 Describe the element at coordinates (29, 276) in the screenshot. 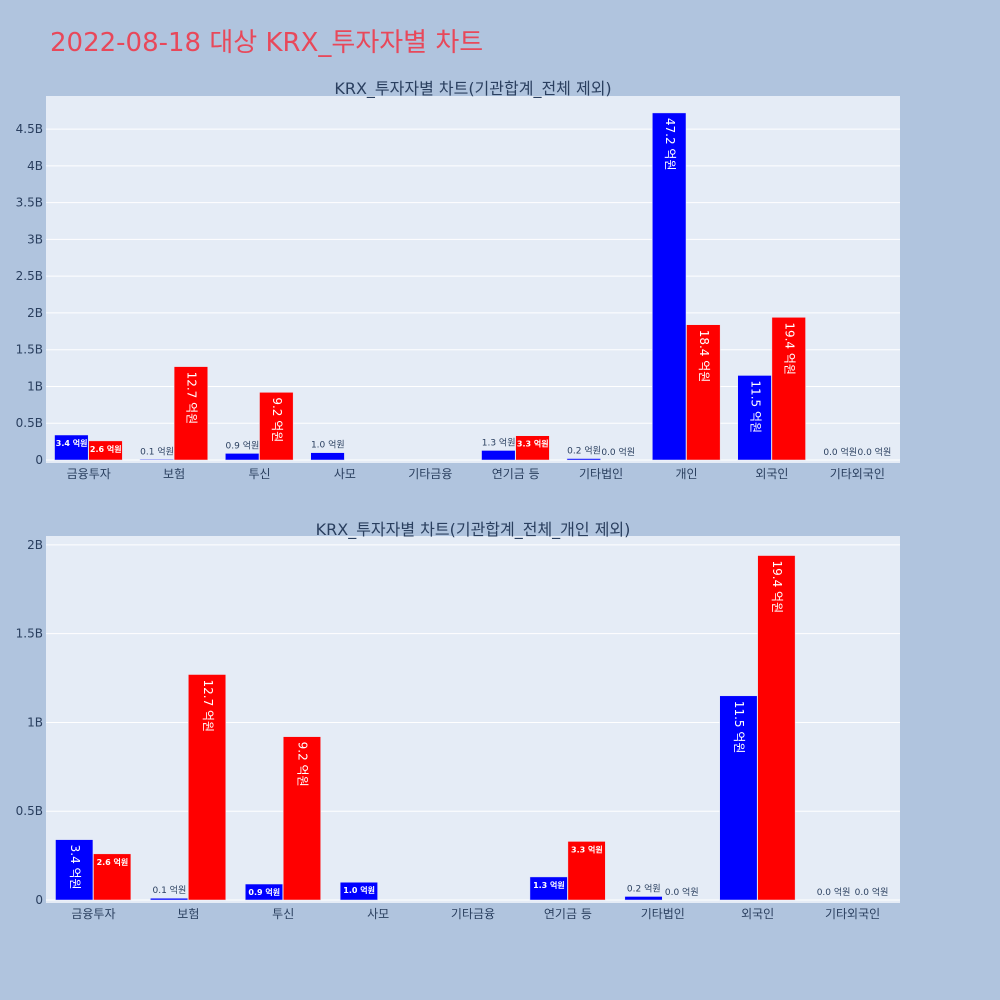

I see `y-tick-label: 2.5B` at that location.